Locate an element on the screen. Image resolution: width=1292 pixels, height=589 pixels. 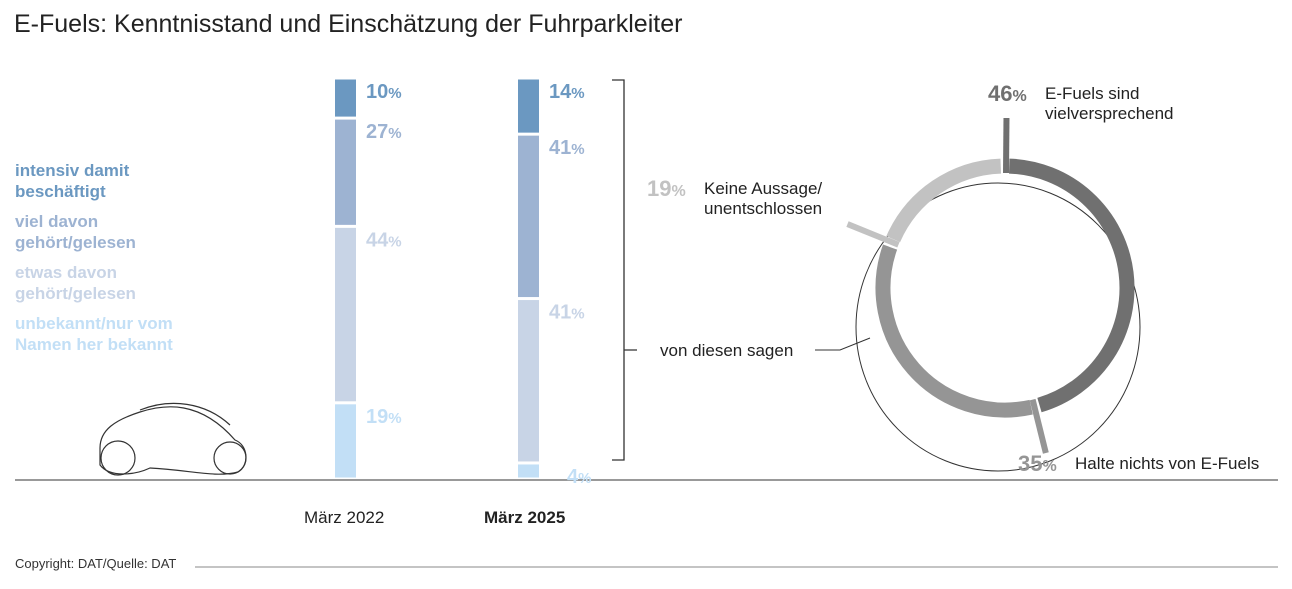
copyright: Copyright: DAT/Quelle: DAT is located at coordinates (96, 563).